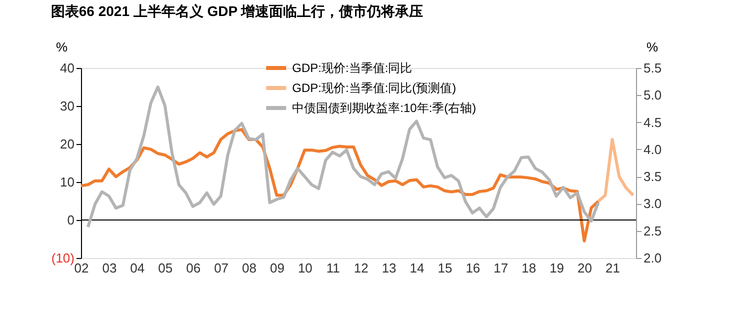  What do you see at coordinates (62, 258) in the screenshot?
I see `y-tick-label: (10)` at bounding box center [62, 258].